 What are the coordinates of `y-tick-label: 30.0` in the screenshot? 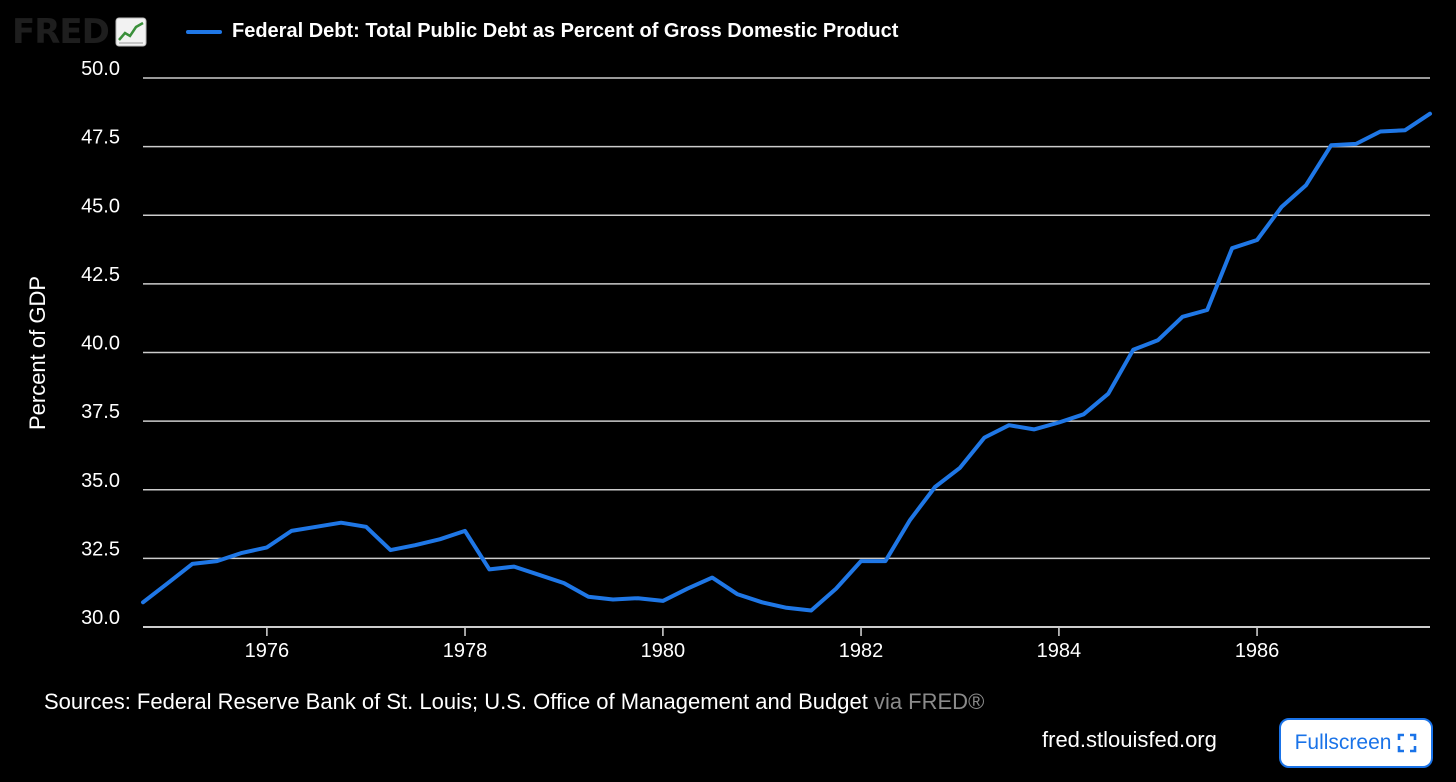 It's located at (100, 618).